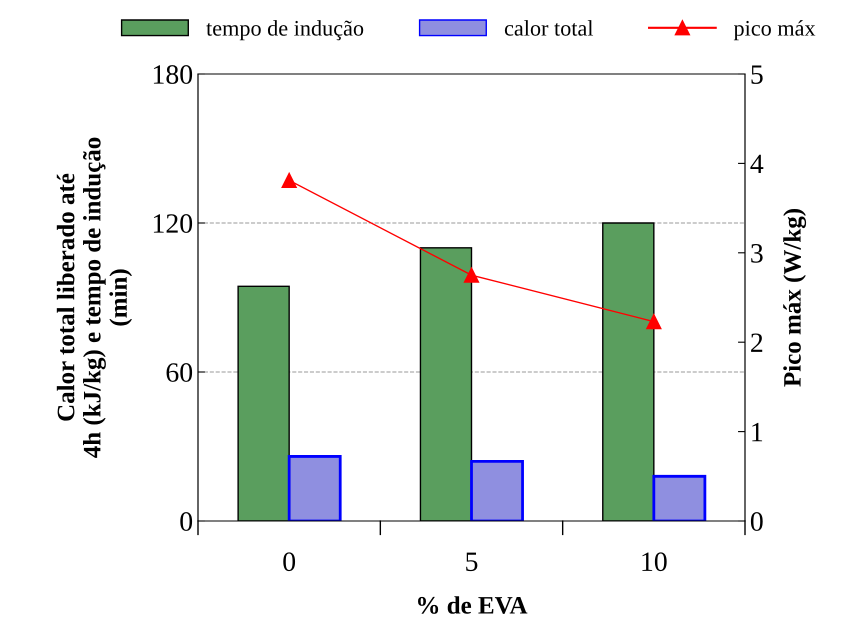 The width and height of the screenshot is (852, 627). Describe the element at coordinates (179, 372) in the screenshot. I see `y-tick-label: 60` at that location.